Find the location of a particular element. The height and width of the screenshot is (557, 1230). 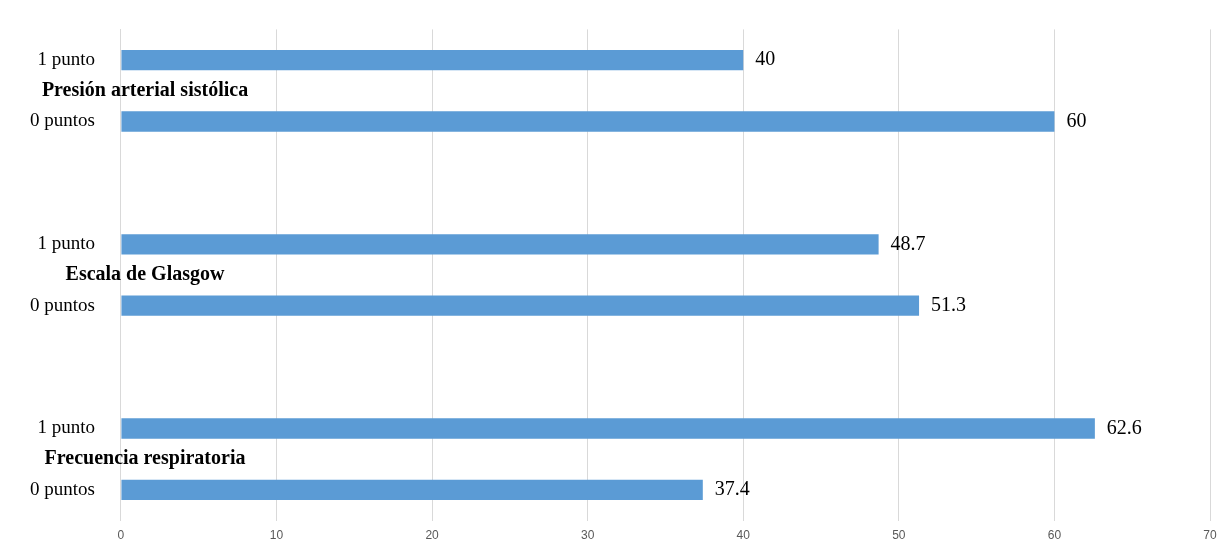

data-label: 37.4 is located at coordinates (732, 488).